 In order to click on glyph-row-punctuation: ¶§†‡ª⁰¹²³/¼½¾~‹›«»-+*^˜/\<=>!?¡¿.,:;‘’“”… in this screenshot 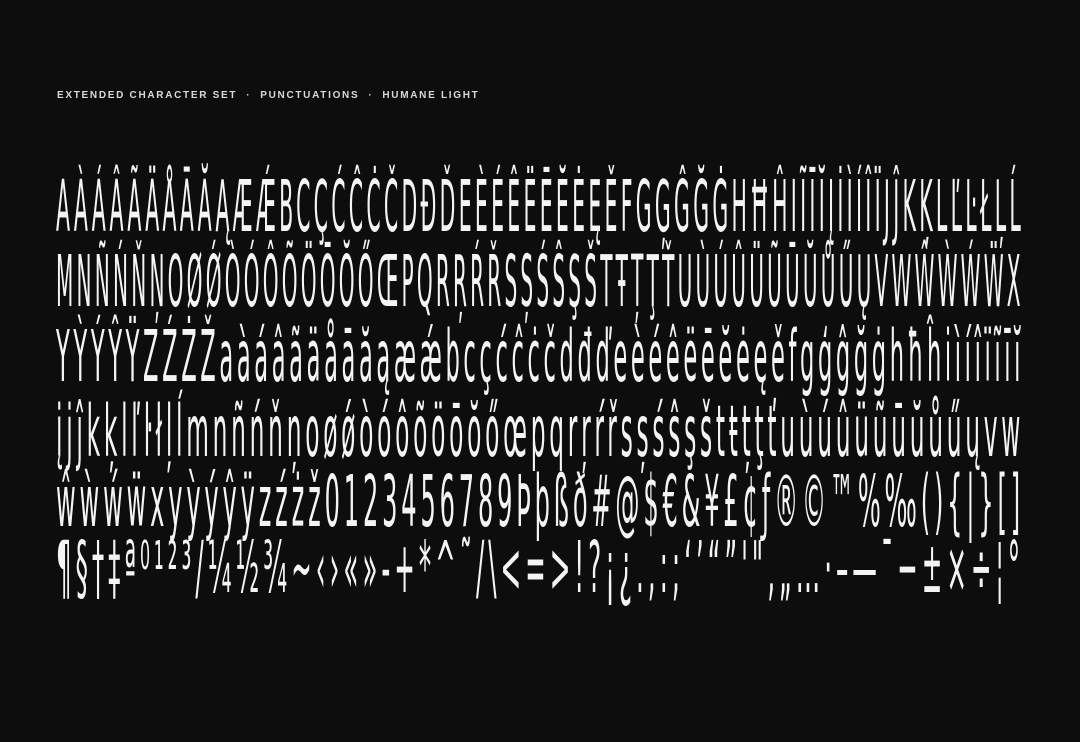, I will do `click(540, 567)`.